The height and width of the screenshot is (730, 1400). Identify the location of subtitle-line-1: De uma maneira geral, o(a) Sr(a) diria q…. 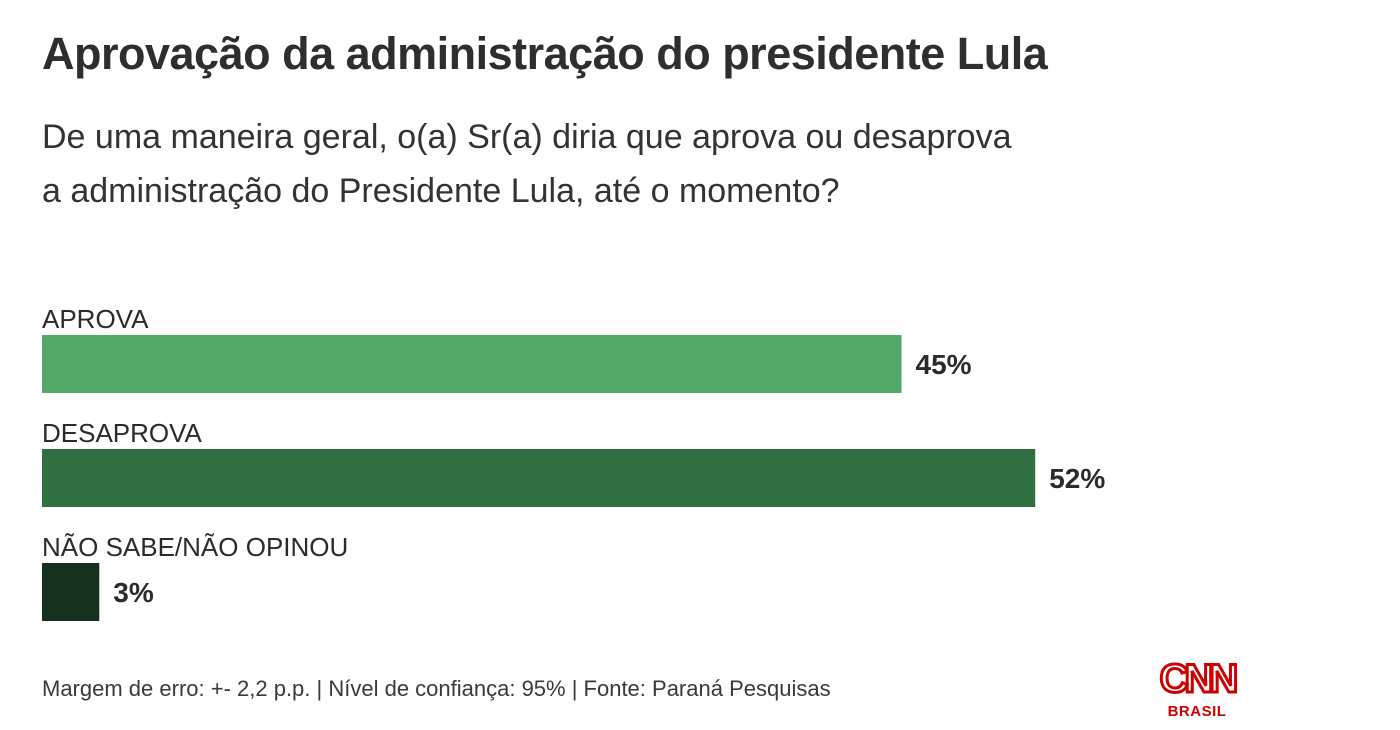
(527, 137).